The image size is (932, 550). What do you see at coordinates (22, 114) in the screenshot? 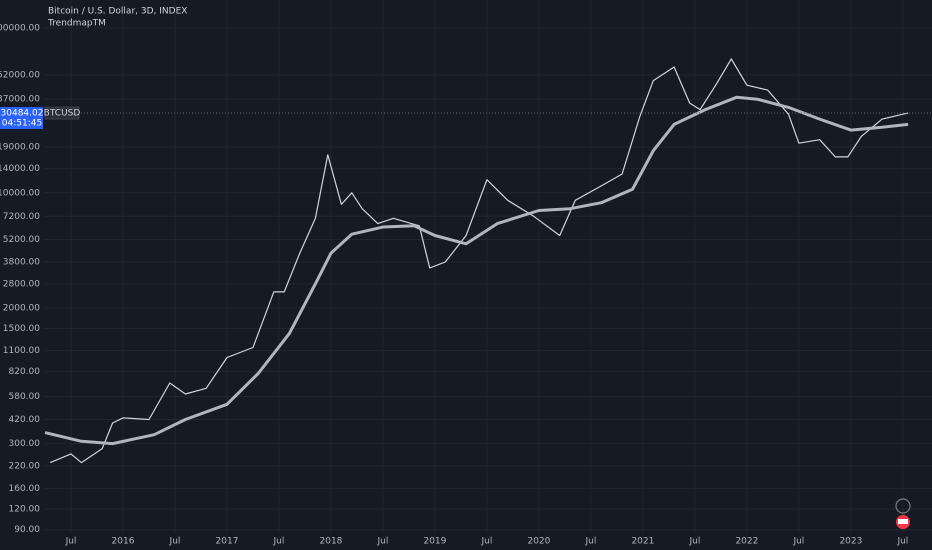
I see `last-price-label: 30484.02` at bounding box center [22, 114].